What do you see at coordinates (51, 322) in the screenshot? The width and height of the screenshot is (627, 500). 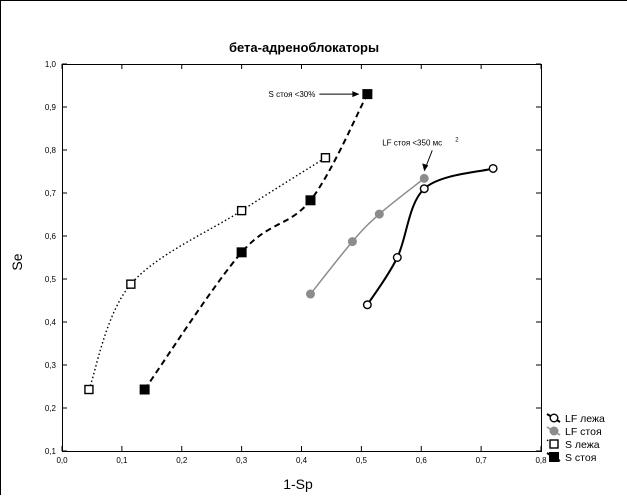 I see `y-tick-label: 0,4` at bounding box center [51, 322].